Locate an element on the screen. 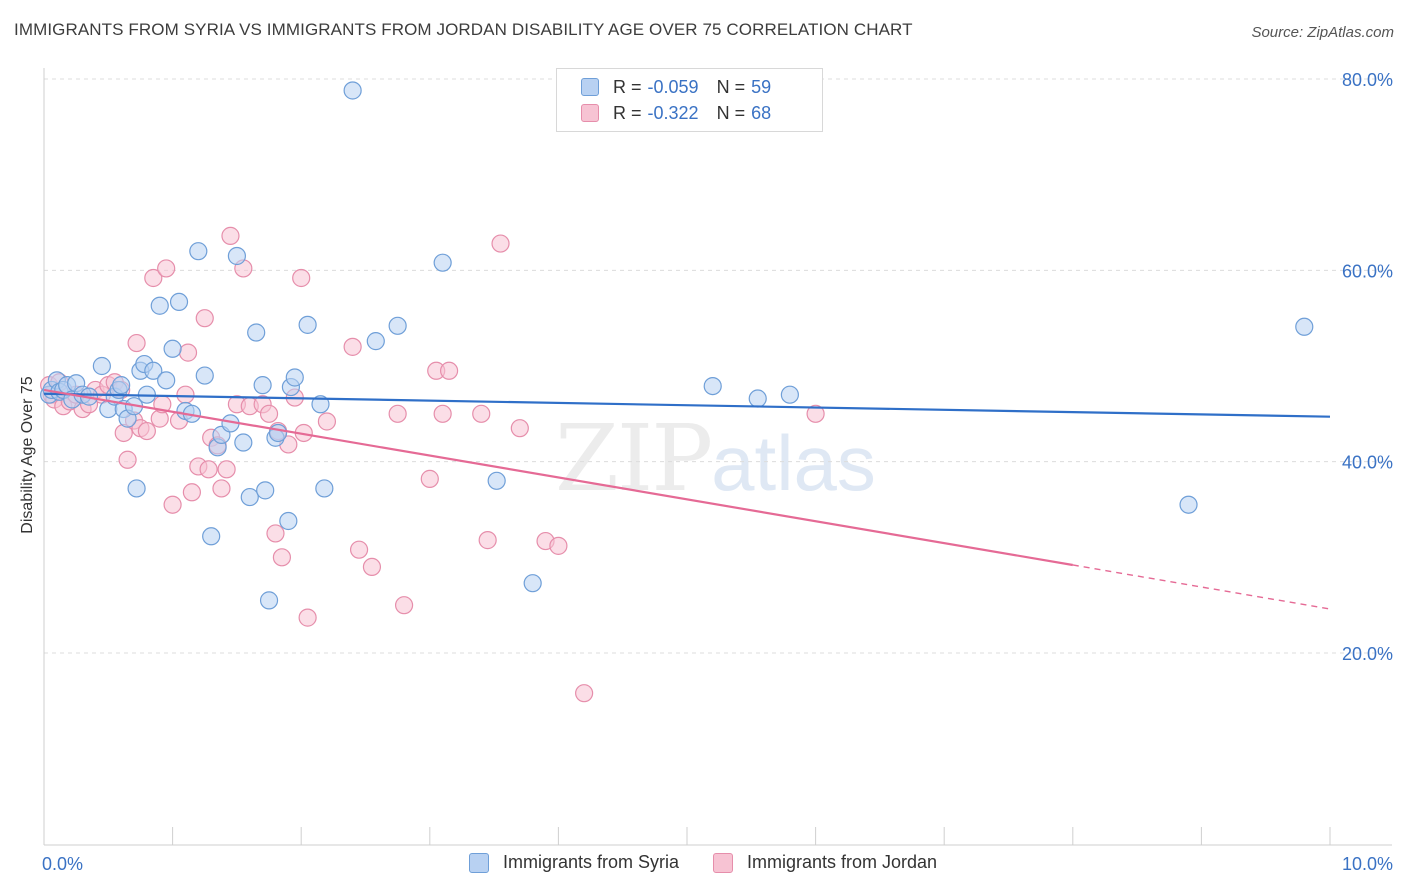 The image size is (1406, 892). syria-swatch is located at coordinates (590, 87).